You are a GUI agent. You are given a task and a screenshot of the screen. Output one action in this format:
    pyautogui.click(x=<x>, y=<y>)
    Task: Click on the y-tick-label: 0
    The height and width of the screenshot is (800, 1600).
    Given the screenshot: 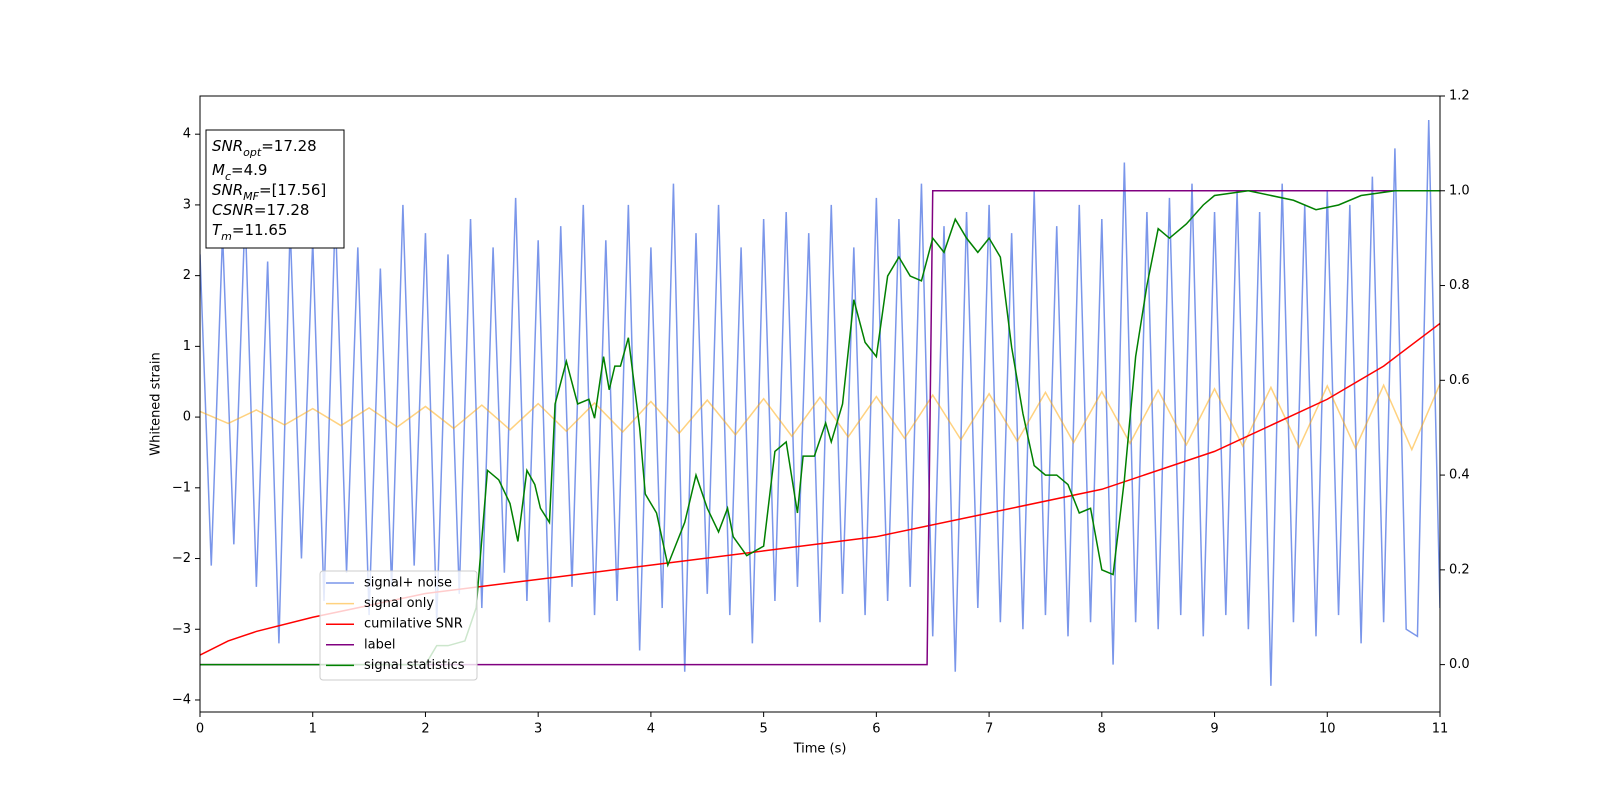 What is the action you would take?
    pyautogui.click(x=187, y=417)
    